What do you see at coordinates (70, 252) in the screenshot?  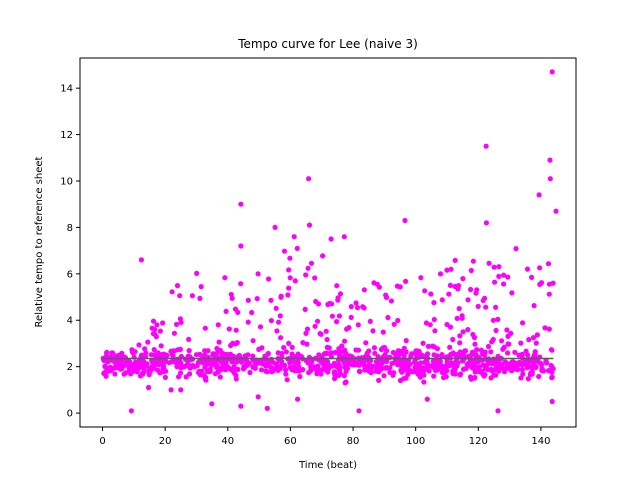 I see `y-axis-ticks: 0 2 4 6 8 10 12 14` at bounding box center [70, 252].